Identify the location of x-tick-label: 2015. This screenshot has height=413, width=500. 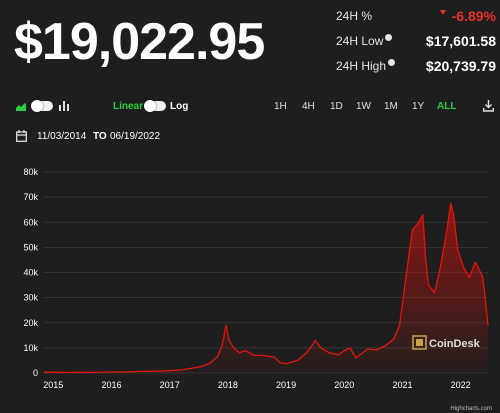
(53, 385).